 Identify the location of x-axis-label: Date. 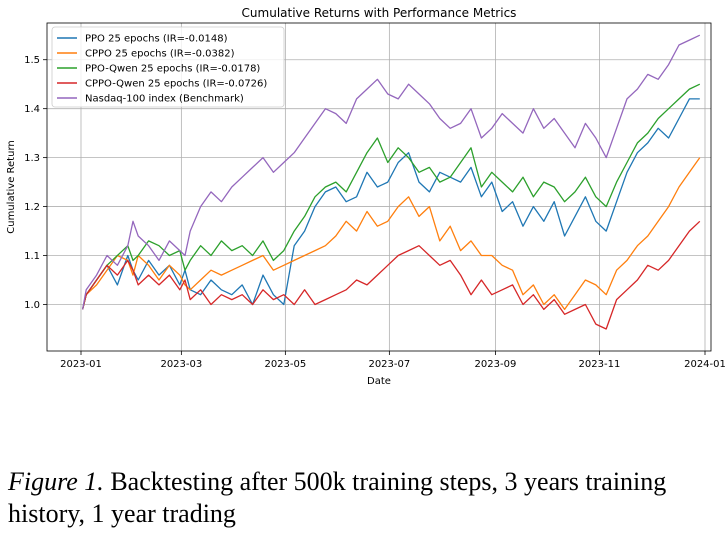
(379, 381).